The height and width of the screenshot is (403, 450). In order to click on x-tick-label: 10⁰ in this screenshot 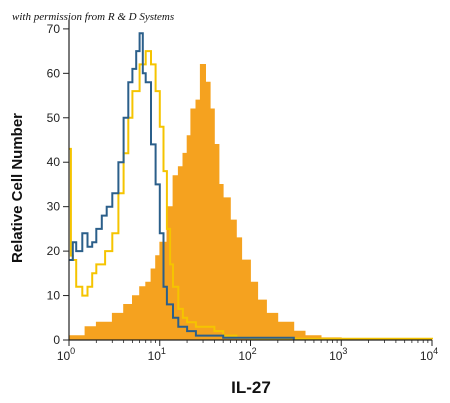, I will do `click(66, 354)`.